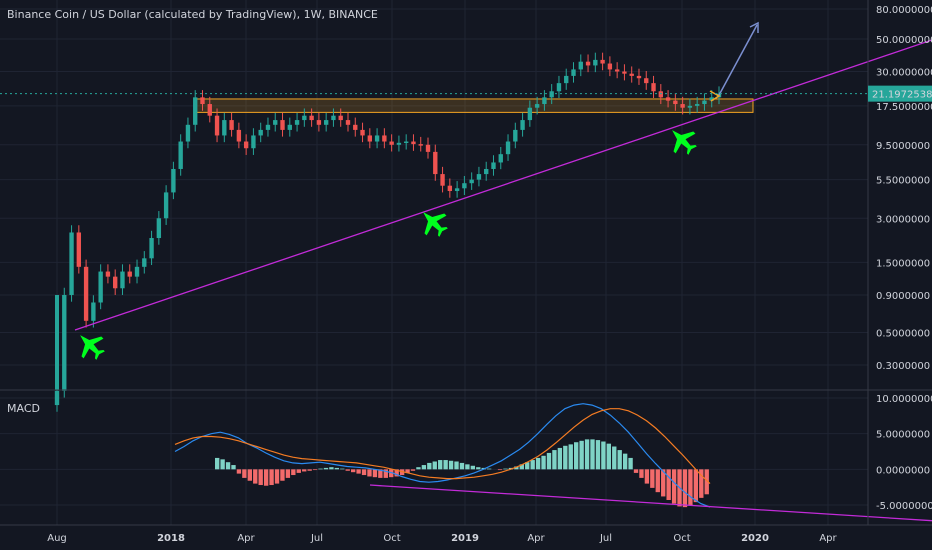 The image size is (932, 550). What do you see at coordinates (903, 263) in the screenshot?
I see `y-tick-label: 1.5000000` at bounding box center [903, 263].